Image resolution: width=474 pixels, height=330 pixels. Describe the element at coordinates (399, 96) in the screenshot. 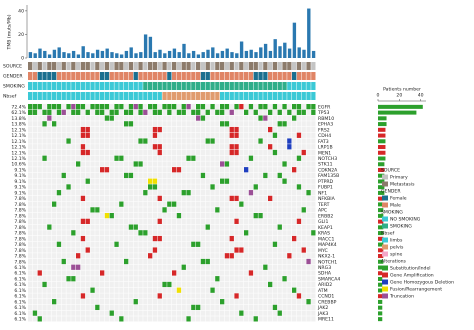

I see `x-tick-label: 20` at that location.